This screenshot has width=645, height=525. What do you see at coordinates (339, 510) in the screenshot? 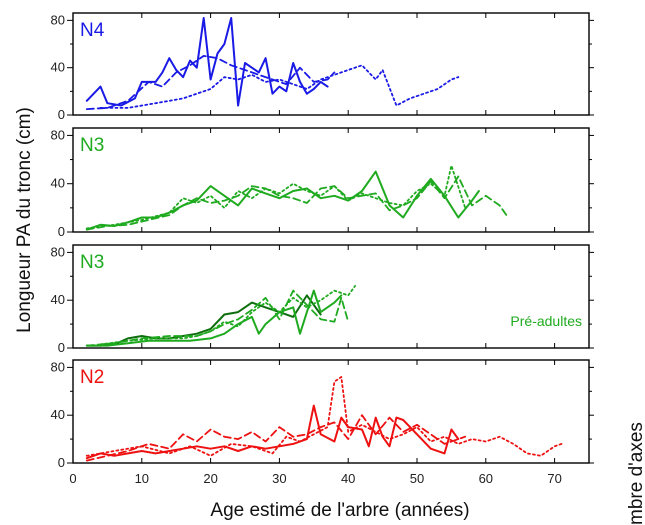
I see `x-axis-title: Age estimé de l'arbre (années)` at bounding box center [339, 510].